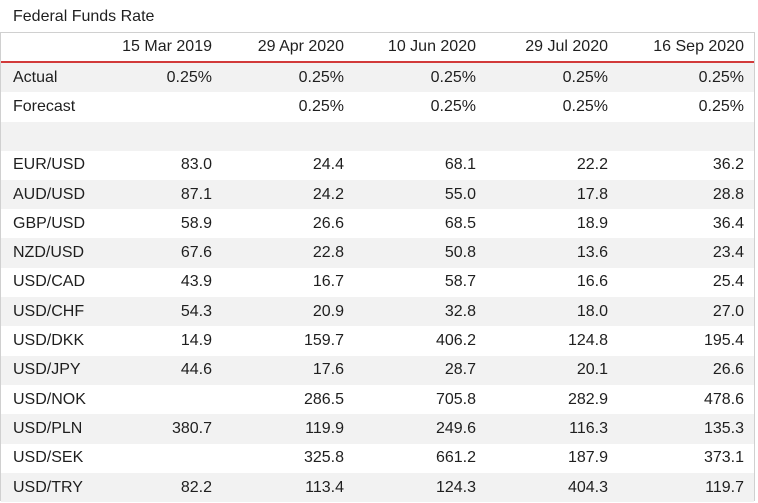 This screenshot has width=758, height=503. I want to click on value-cell: 116.3, so click(552, 429).